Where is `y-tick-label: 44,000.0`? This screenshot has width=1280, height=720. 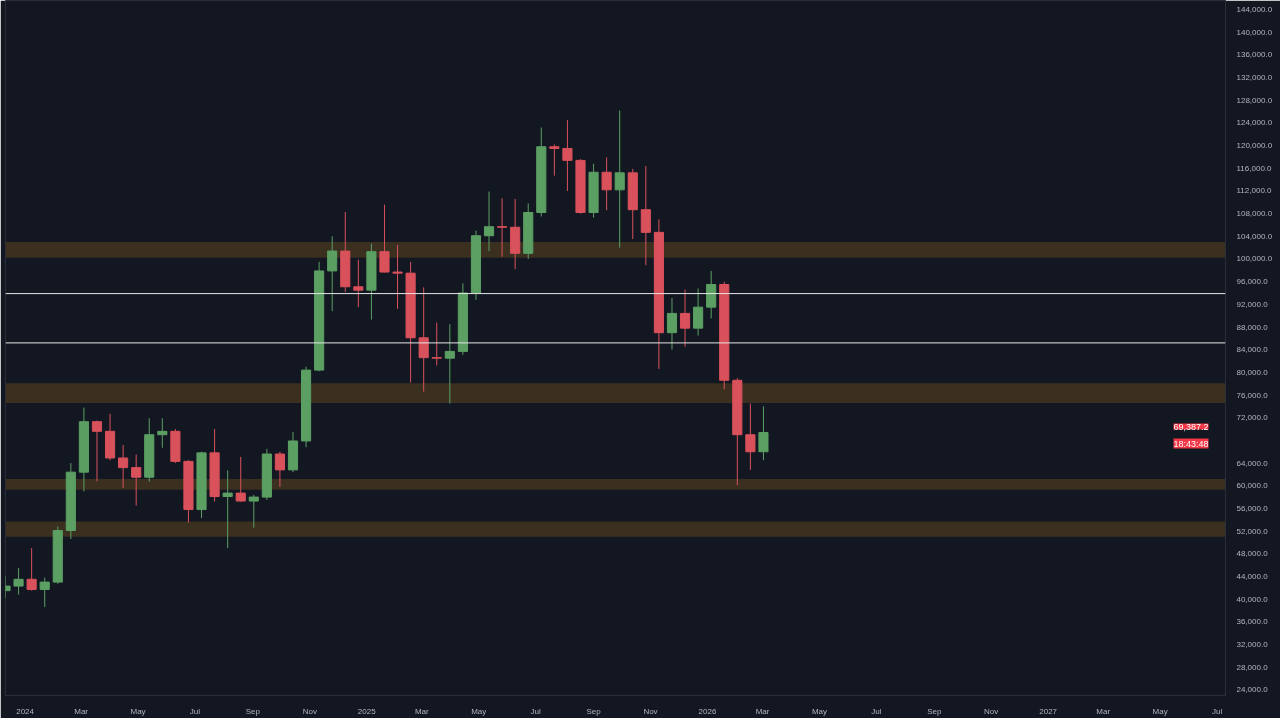 y-tick-label: 44,000.0 is located at coordinates (1252, 576).